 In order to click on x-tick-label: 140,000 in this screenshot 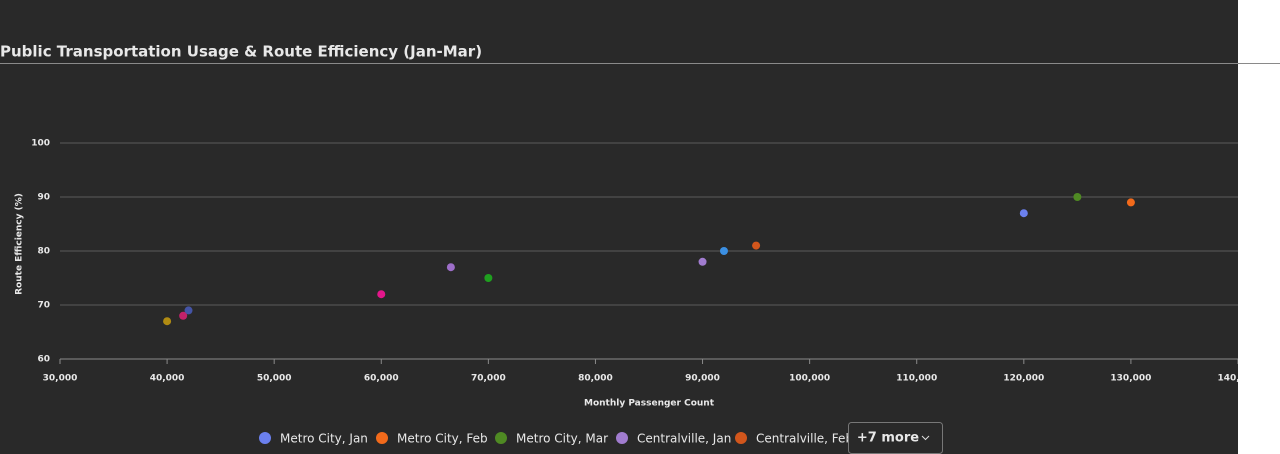, I will do `click(1238, 379)`.